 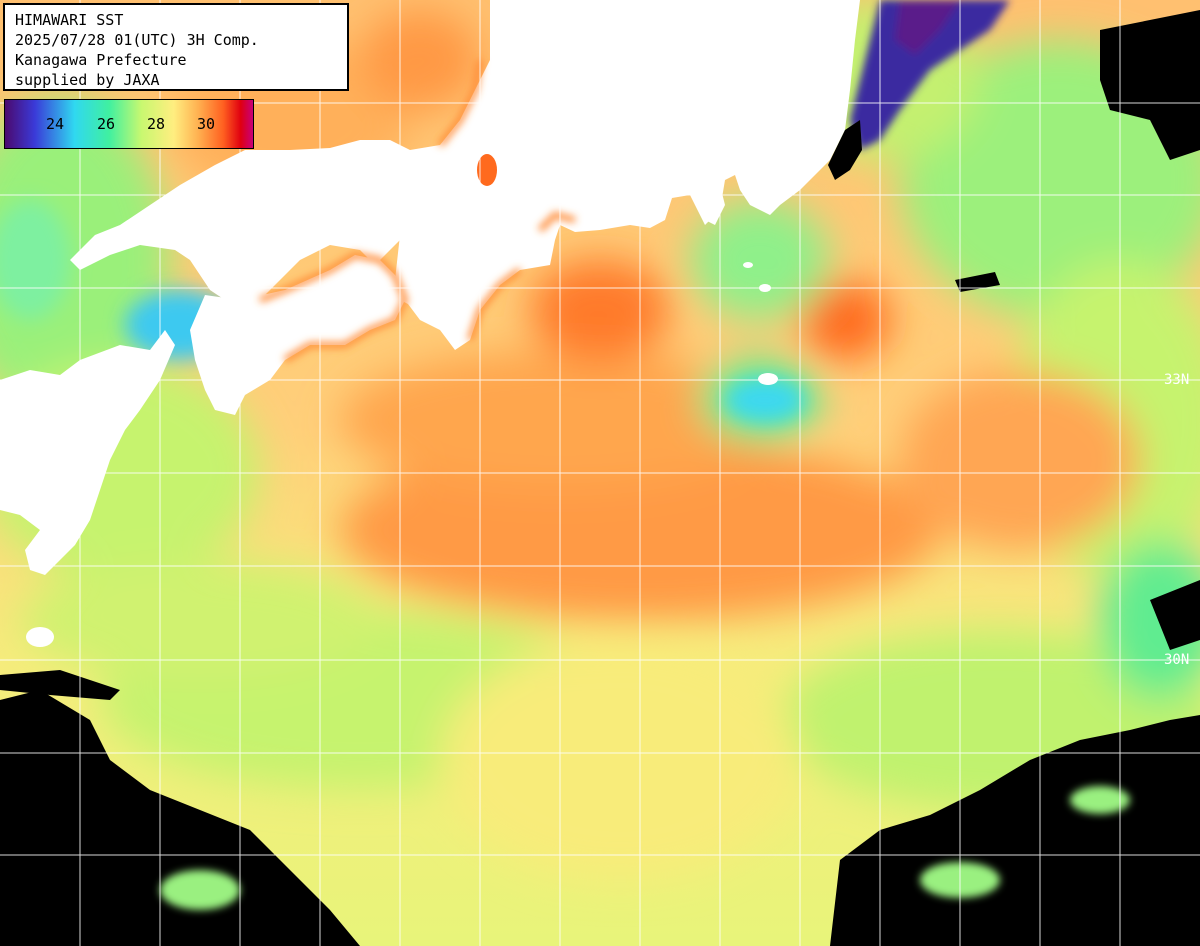 What do you see at coordinates (487, 170) in the screenshot?
I see `island-warm` at bounding box center [487, 170].